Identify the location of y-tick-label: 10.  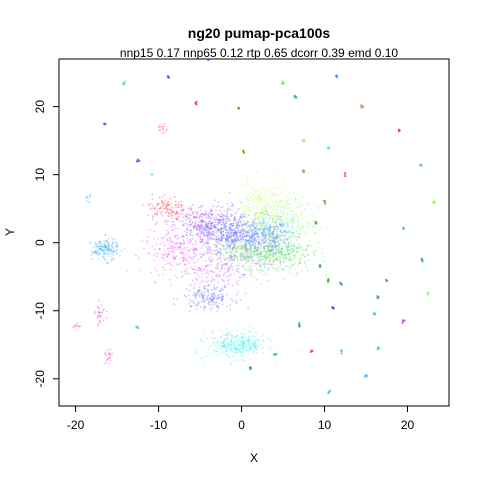
(40, 175).